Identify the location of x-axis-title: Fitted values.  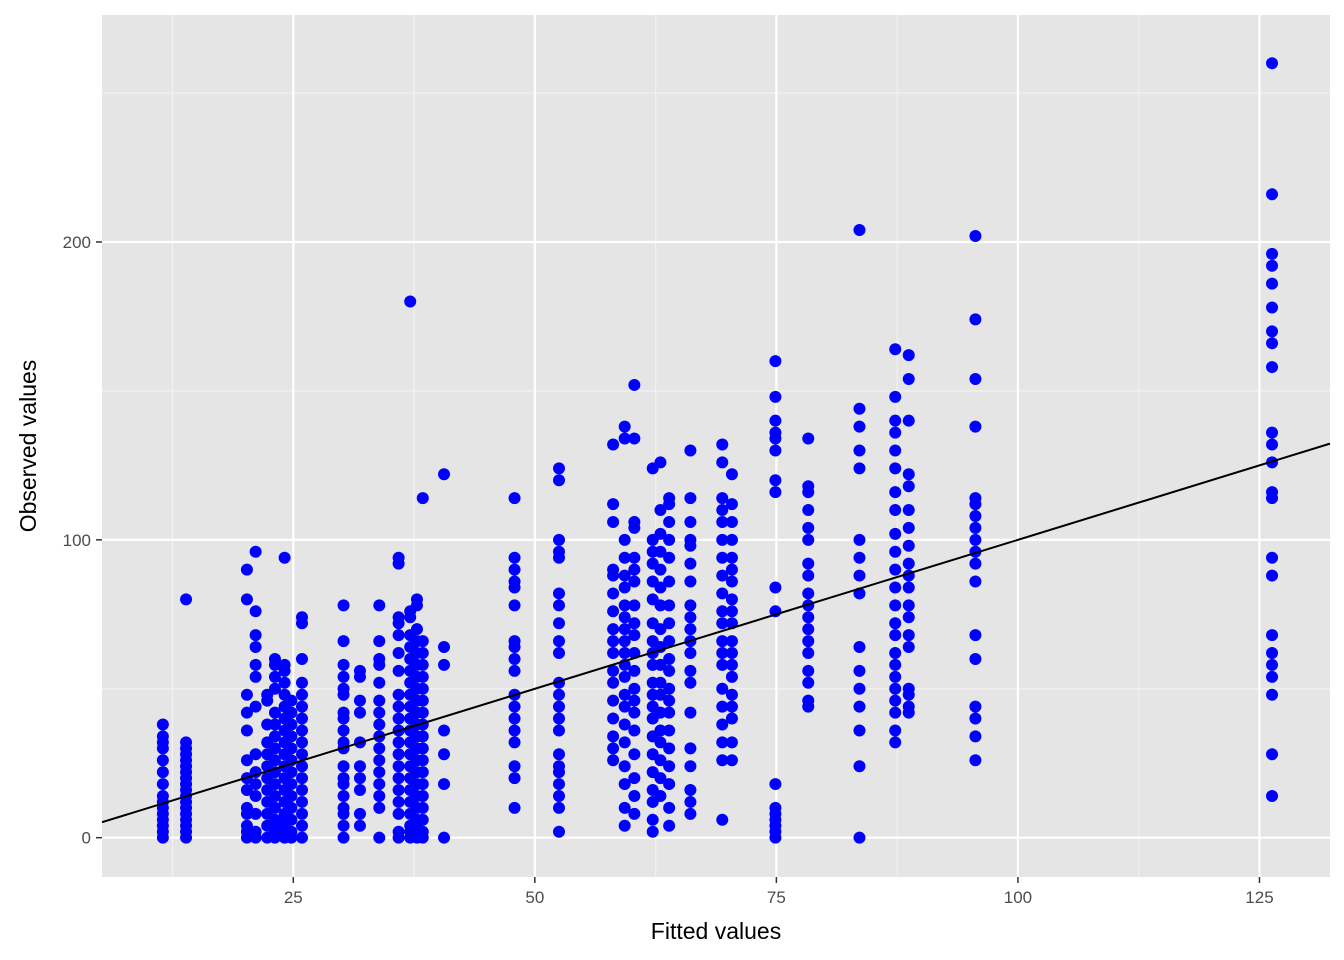
(716, 931).